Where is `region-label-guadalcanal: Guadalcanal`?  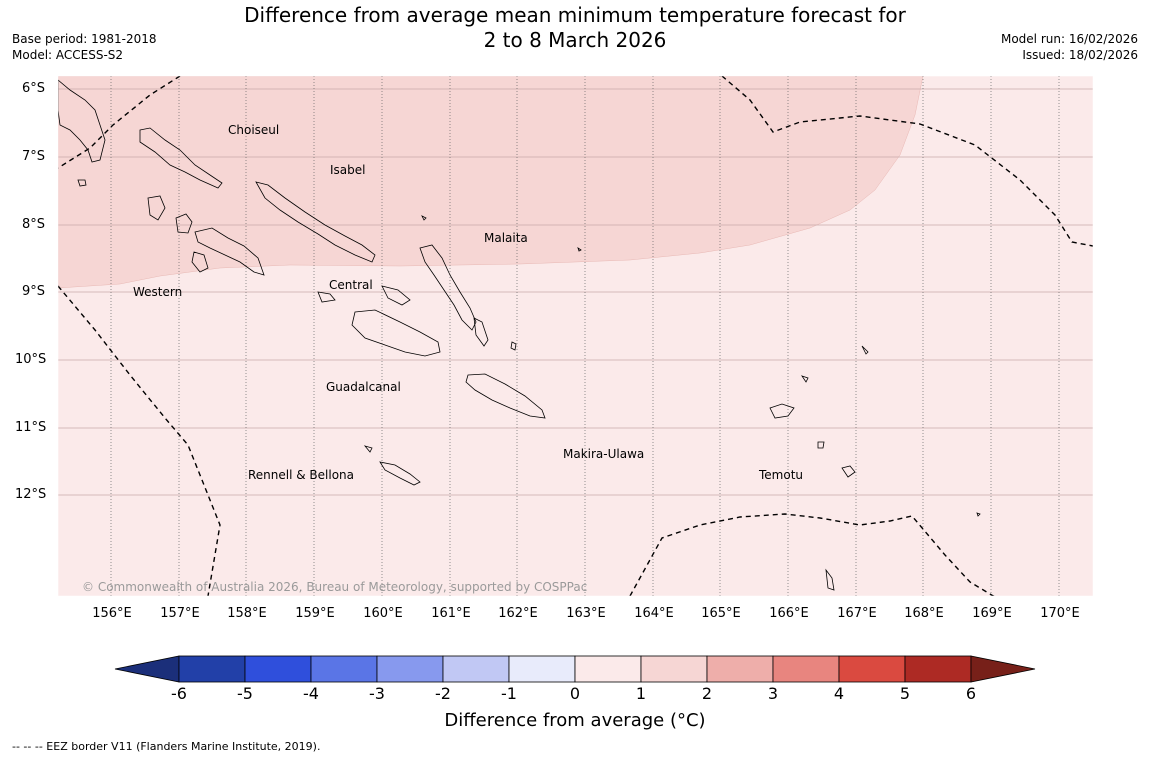
region-label-guadalcanal: Guadalcanal is located at coordinates (363, 387).